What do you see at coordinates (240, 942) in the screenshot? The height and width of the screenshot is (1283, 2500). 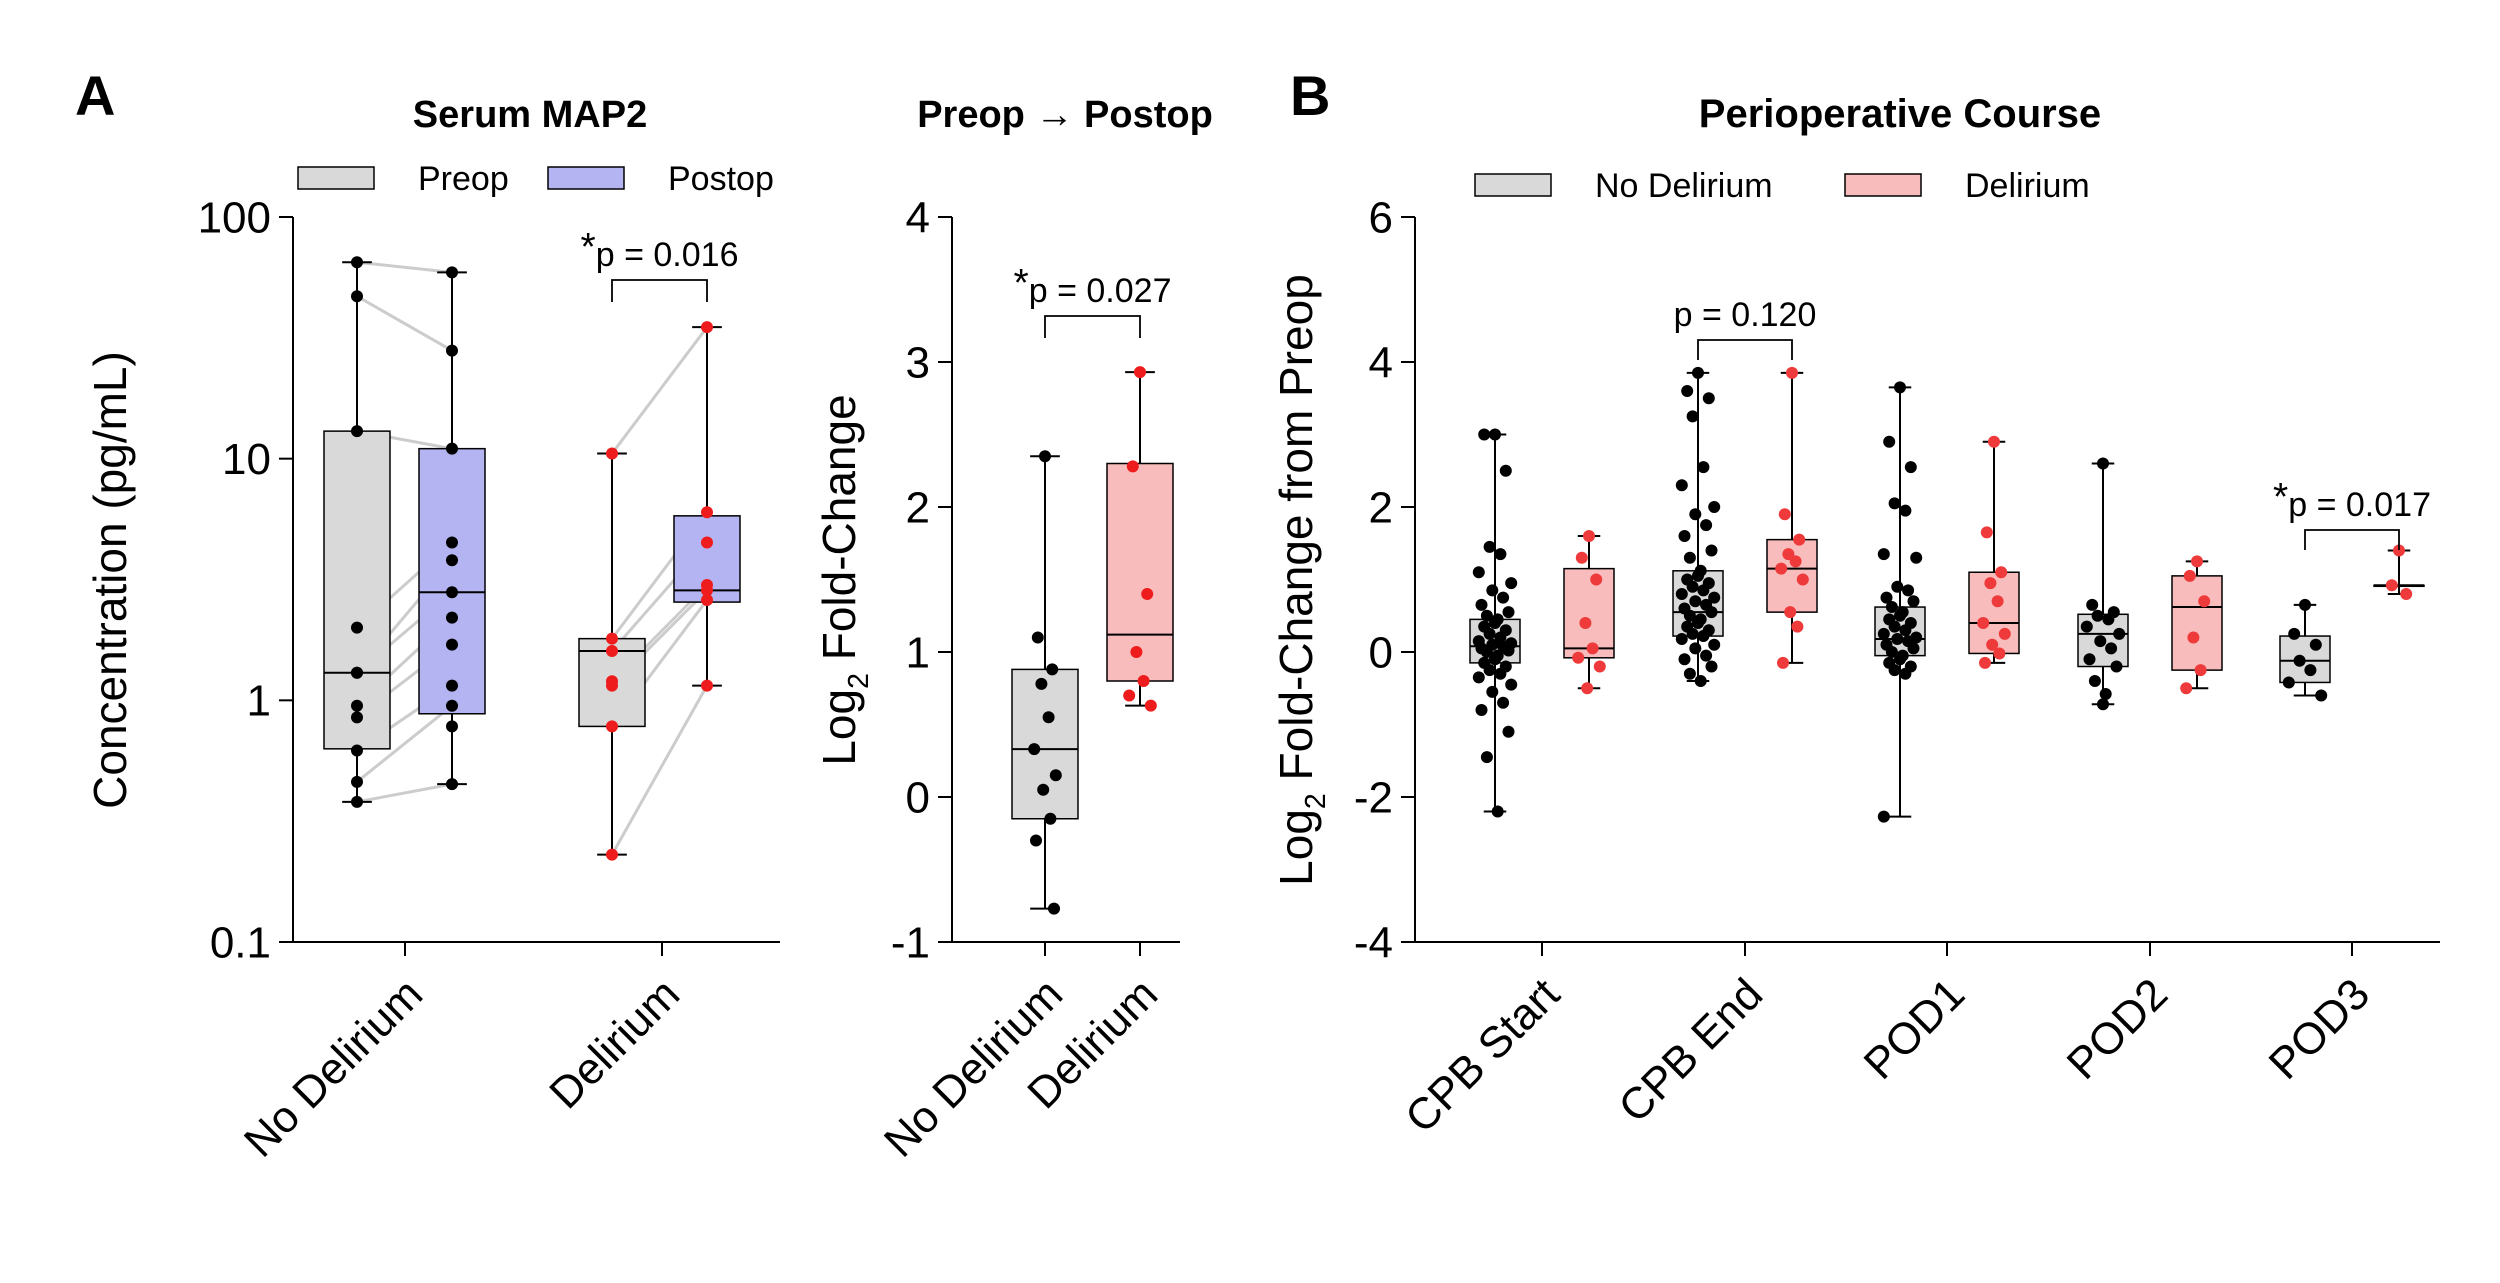 I see `serum-map2-y-tick-label: 0.1` at bounding box center [240, 942].